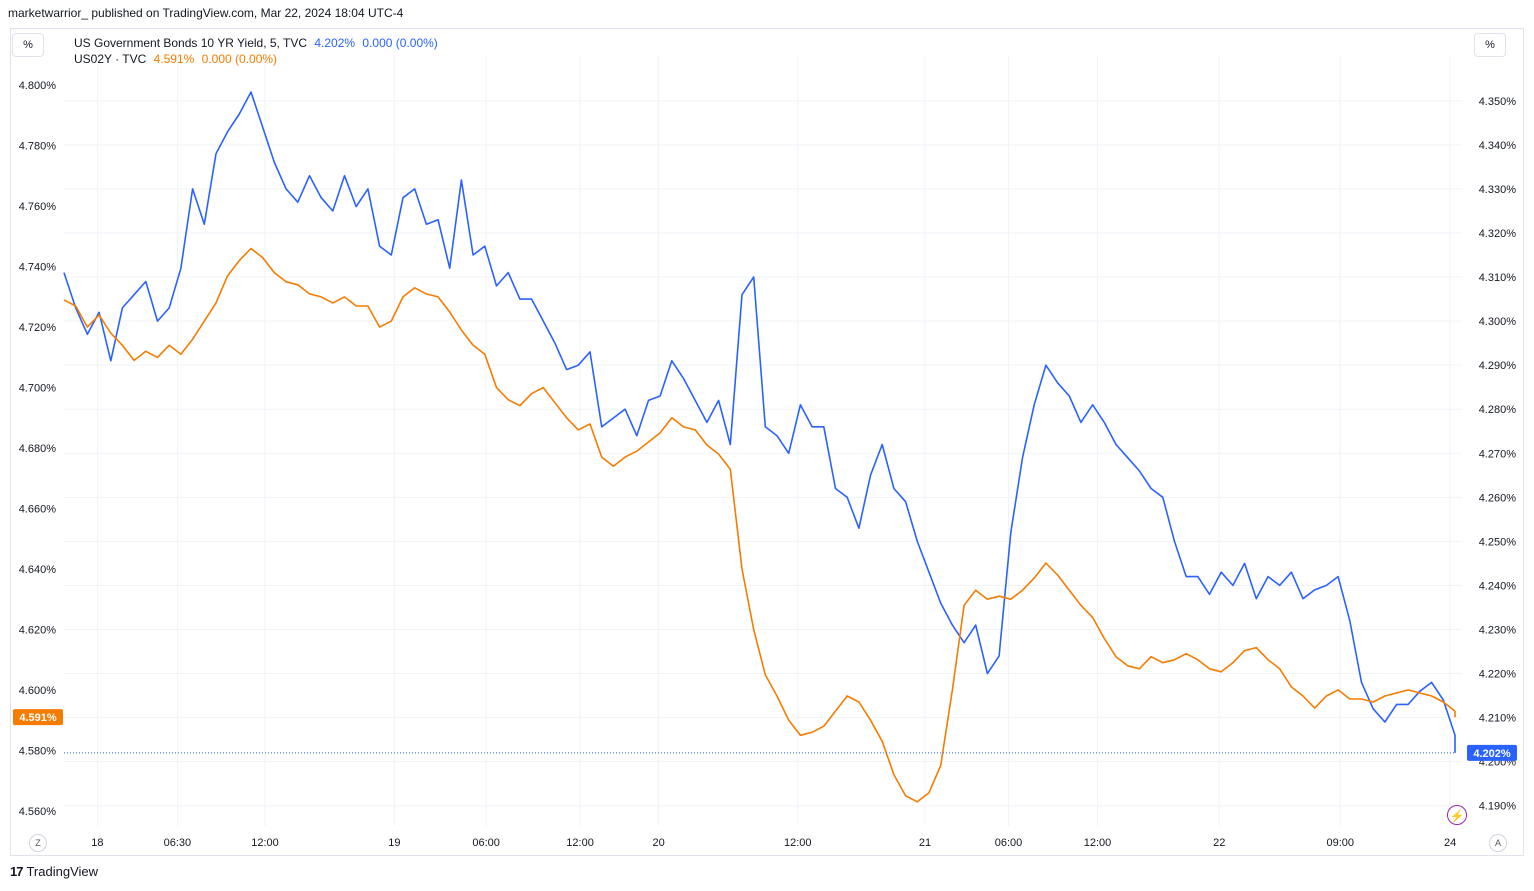 Image resolution: width=1534 pixels, height=891 pixels. I want to click on legend-us02y-name: US02Y · TVC, so click(110, 59).